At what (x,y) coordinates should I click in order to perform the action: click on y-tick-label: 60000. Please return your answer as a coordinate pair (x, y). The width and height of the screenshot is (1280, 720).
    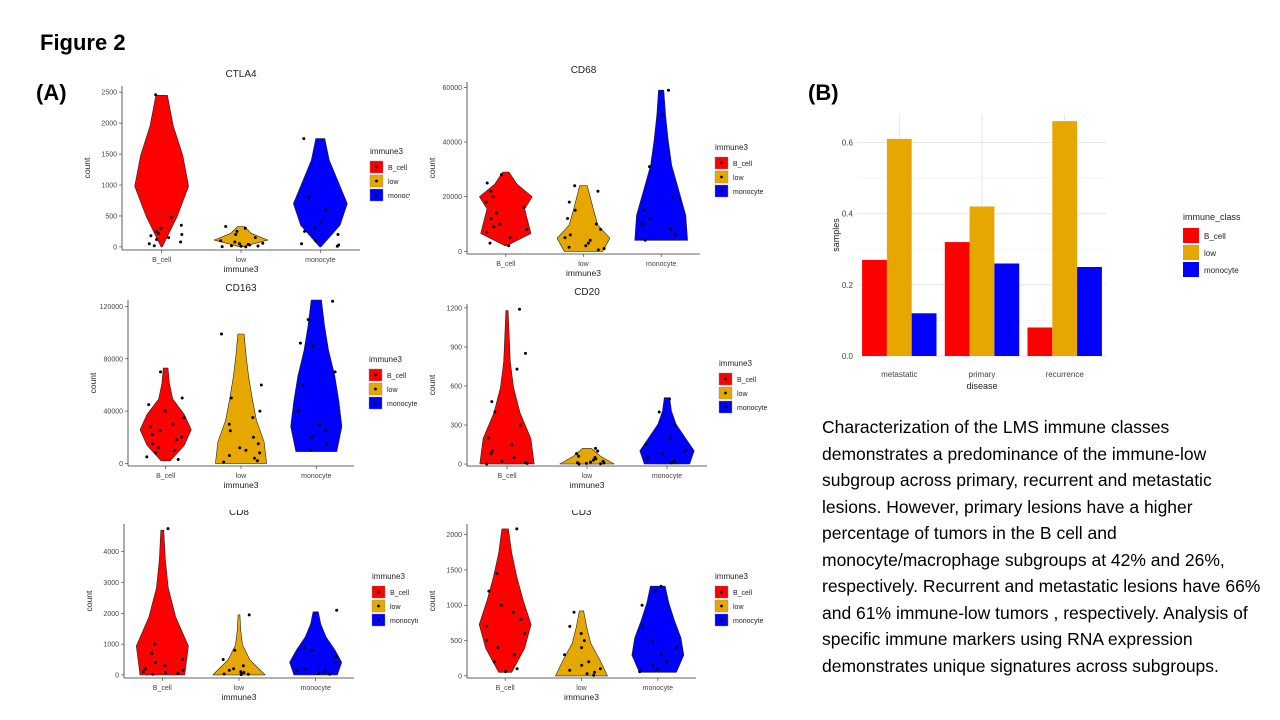
    Looking at the image, I should click on (453, 88).